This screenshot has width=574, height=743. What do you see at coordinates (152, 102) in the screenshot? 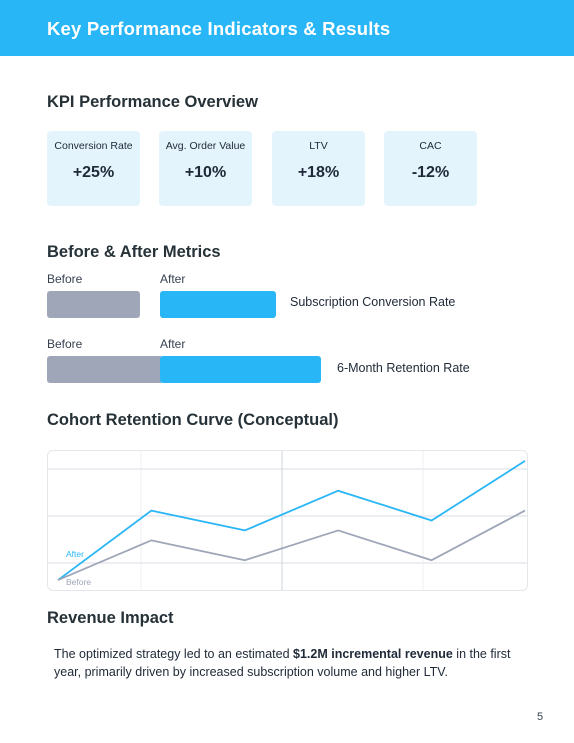
I see `kpi-section-heading: KPI Performance Overview` at bounding box center [152, 102].